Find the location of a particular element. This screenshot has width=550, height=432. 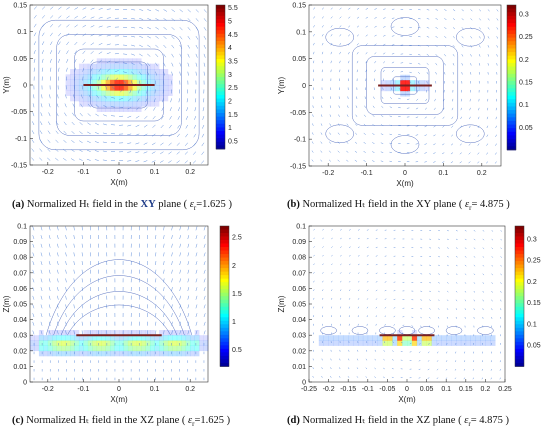

contour-line is located at coordinates (119, 85).